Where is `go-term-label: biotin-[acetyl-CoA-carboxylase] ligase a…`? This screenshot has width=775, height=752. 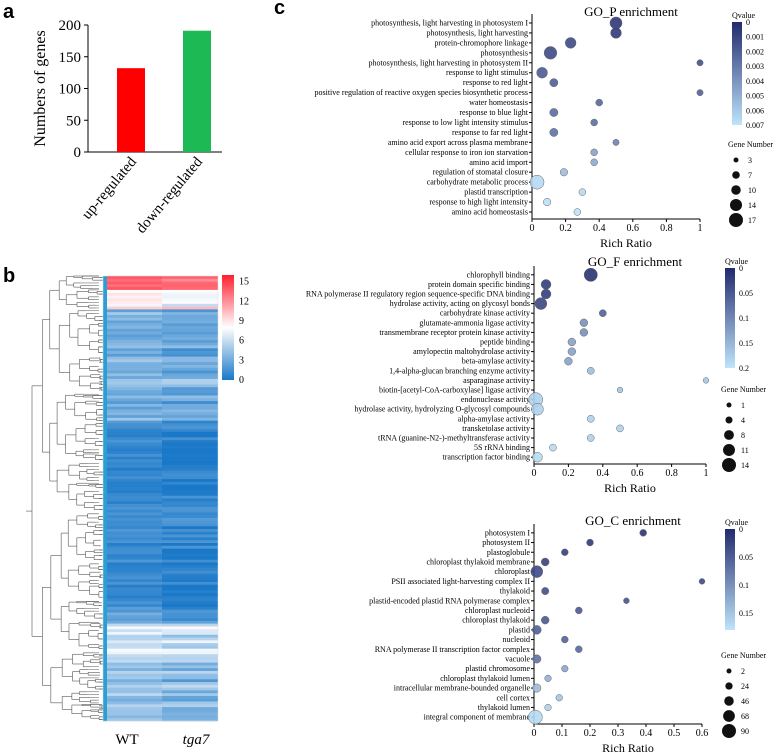
go-term-label: biotin-[acetyl-CoA-carboxylase] ligase a… is located at coordinates (454, 390).